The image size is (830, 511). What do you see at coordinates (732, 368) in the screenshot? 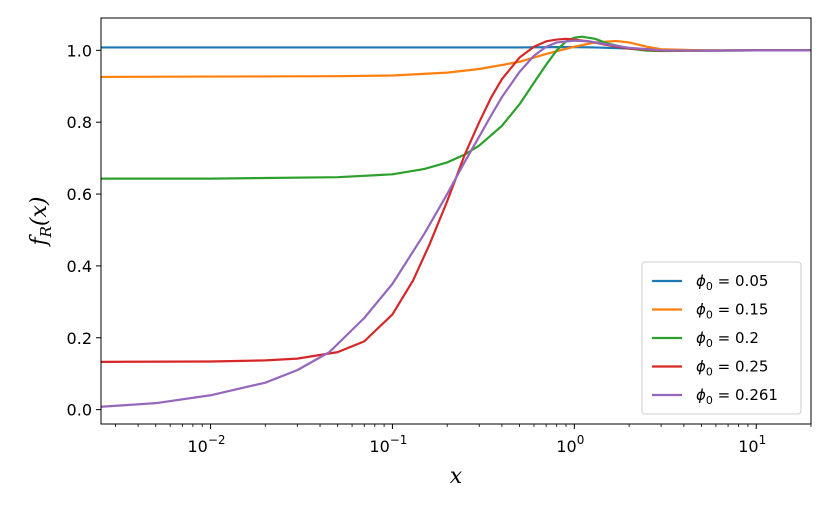
I see `legend-label-3: ϕ0 = 0.25` at bounding box center [732, 368].